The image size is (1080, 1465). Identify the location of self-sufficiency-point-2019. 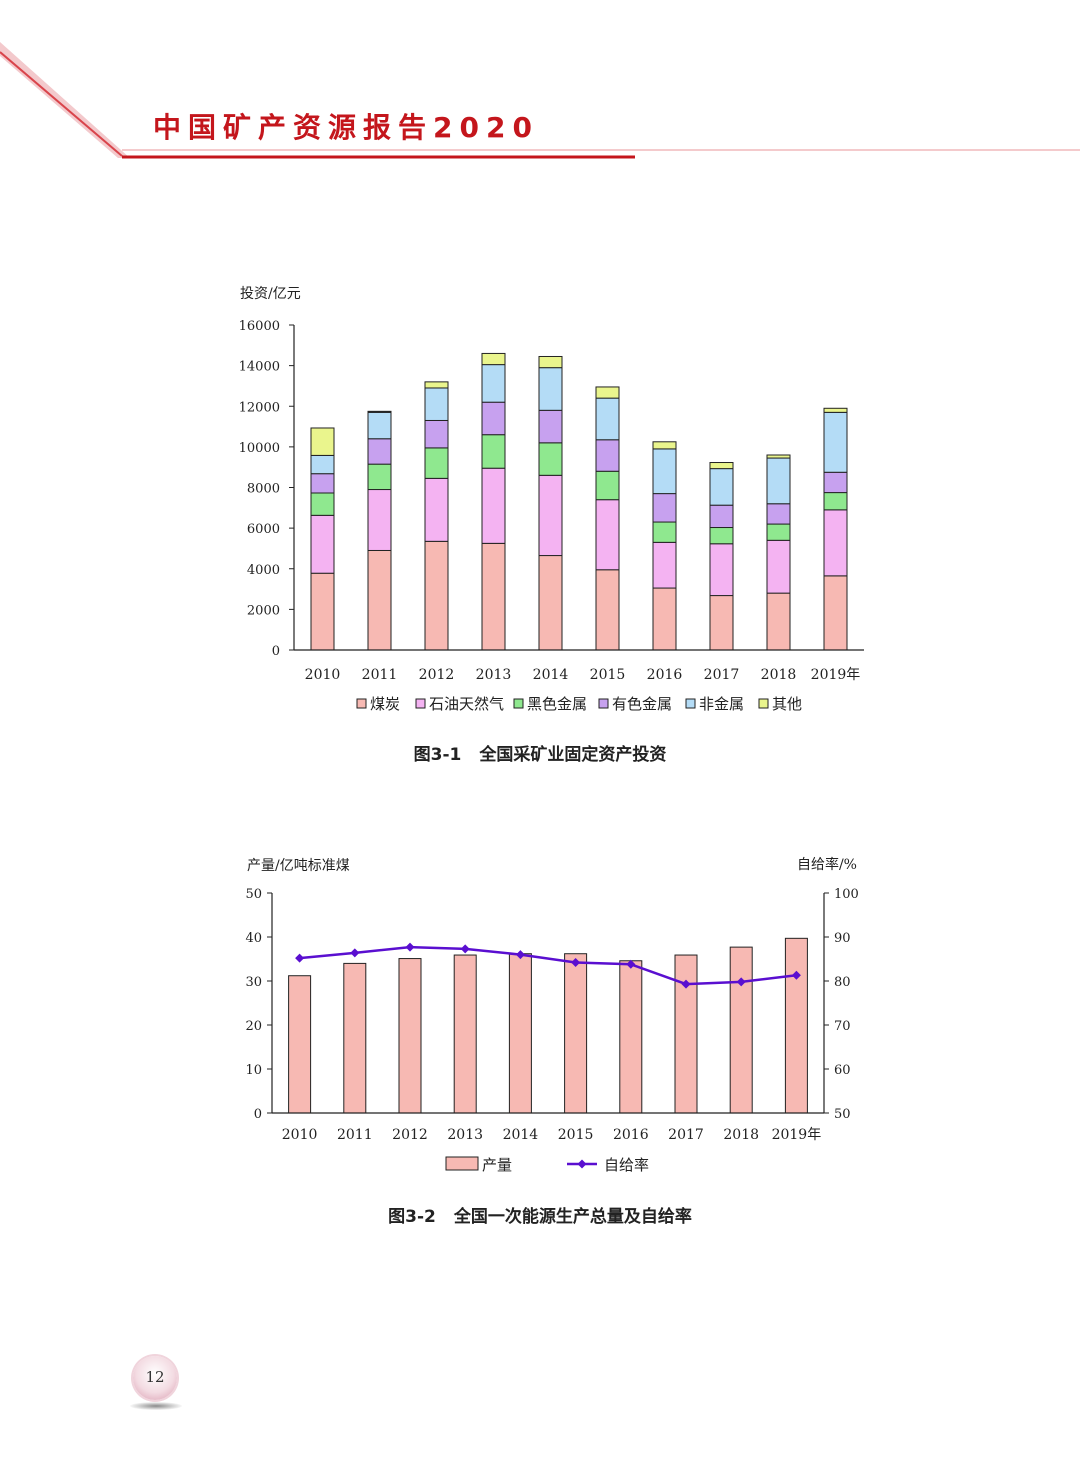
(796, 975).